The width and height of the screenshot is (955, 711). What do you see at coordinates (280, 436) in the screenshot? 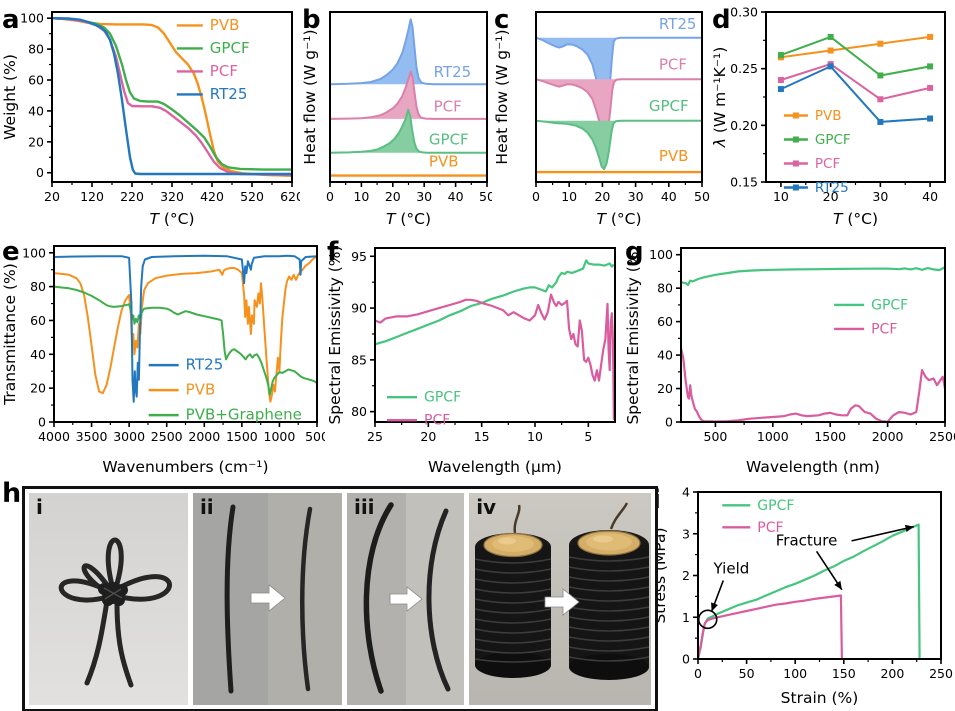
I see `svg-text: 1000` at bounding box center [280, 436].